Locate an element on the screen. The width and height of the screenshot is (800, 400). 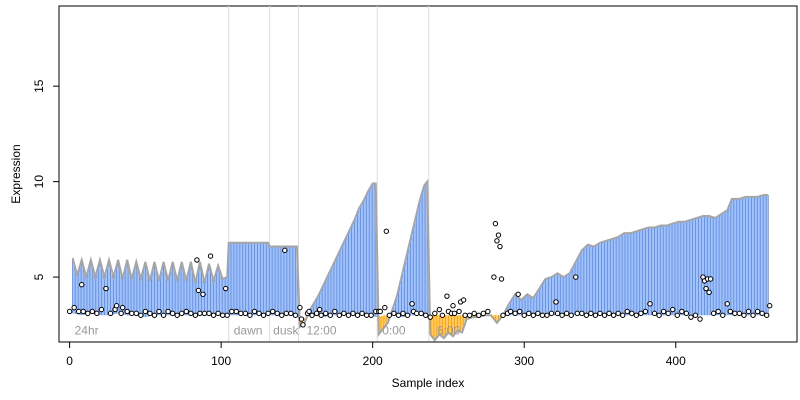
y-tick-label: 10 is located at coordinates (39, 182).